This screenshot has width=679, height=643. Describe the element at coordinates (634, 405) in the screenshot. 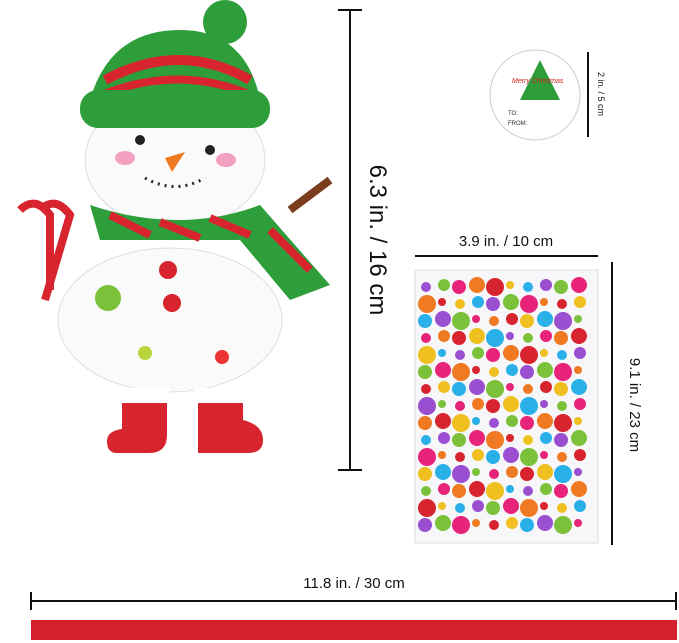

I see `dimension-label: 9.1 in. / 23 cm` at that location.